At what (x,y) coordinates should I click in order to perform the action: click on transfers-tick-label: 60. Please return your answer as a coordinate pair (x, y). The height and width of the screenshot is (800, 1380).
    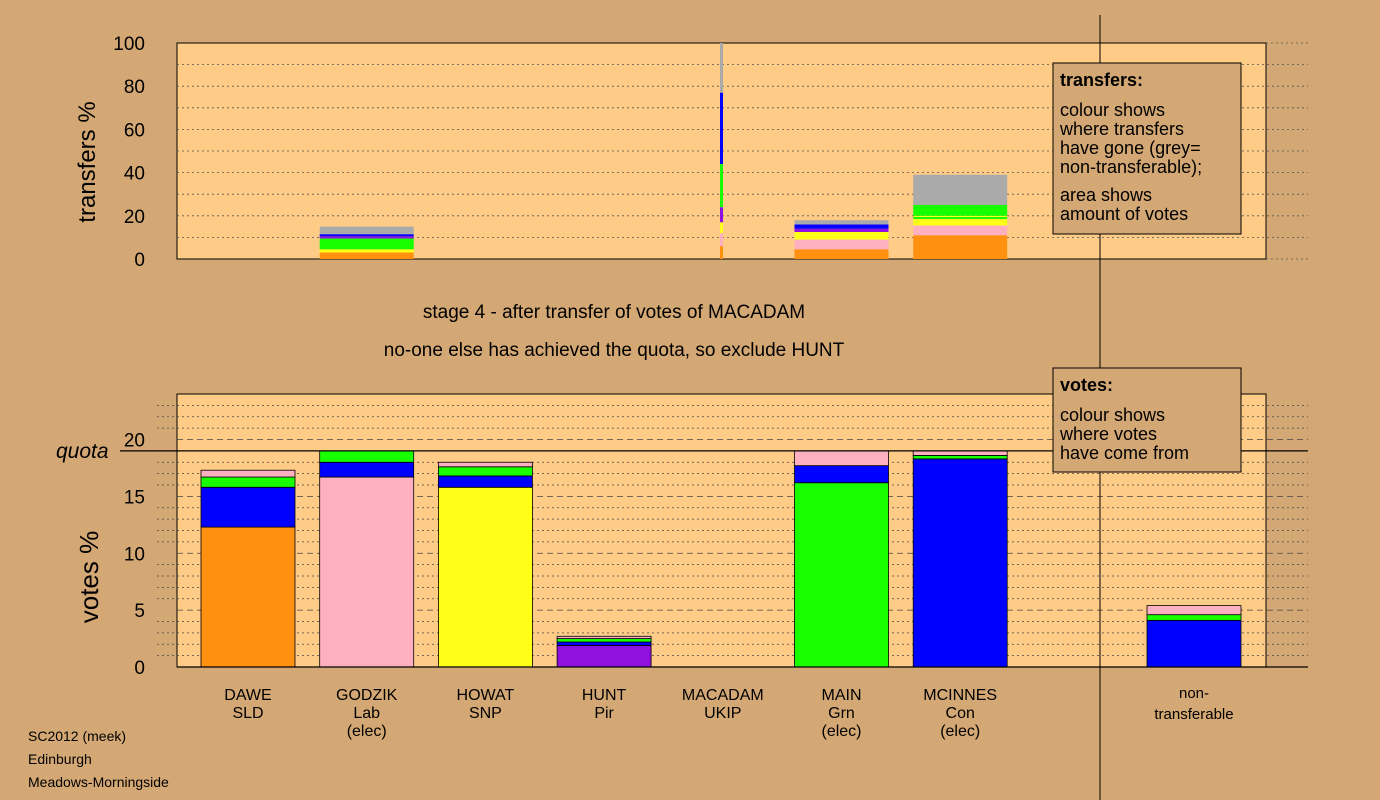
    Looking at the image, I should click on (134, 130).